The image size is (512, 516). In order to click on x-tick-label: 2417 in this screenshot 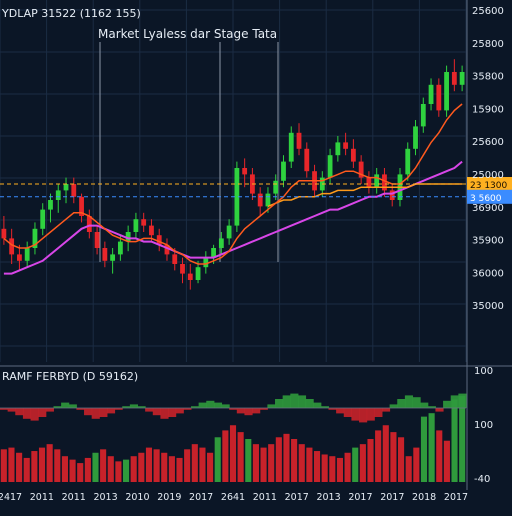, I will do `click(11, 497)`.